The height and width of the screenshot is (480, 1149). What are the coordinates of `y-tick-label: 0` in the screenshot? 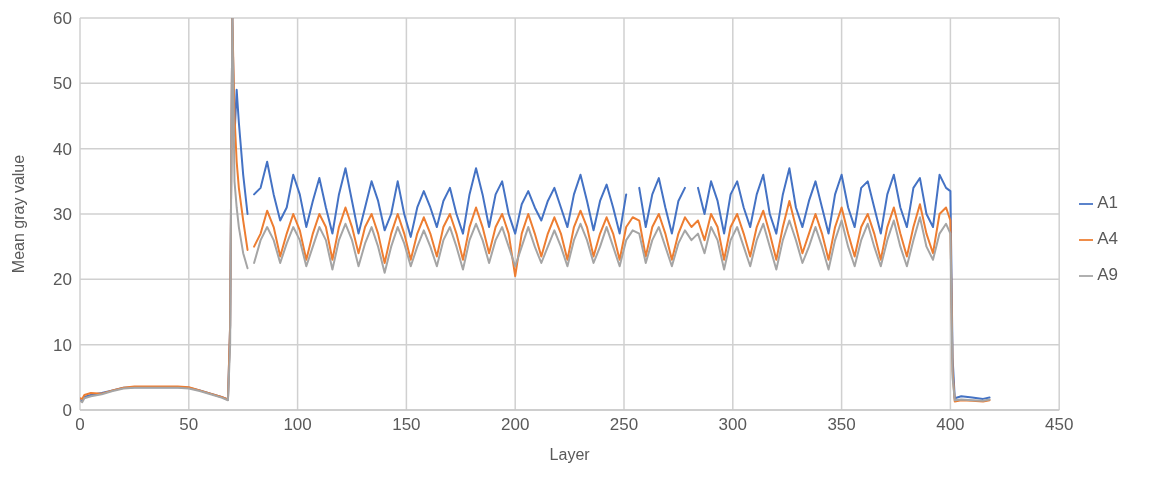 It's located at (67, 411).